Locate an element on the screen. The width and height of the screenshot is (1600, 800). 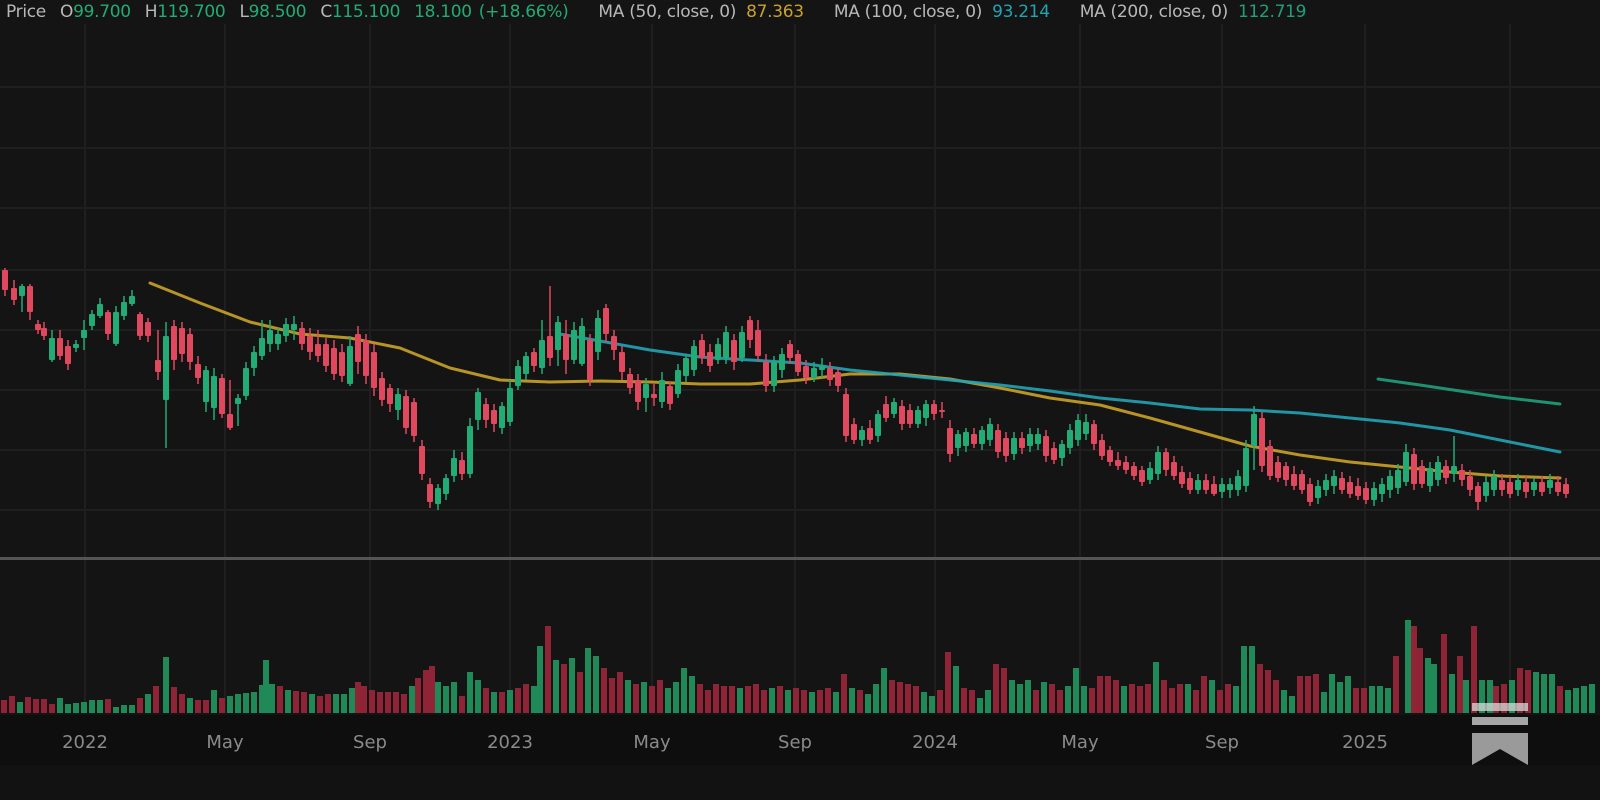
bottom-toolbar-area is located at coordinates (800, 782).